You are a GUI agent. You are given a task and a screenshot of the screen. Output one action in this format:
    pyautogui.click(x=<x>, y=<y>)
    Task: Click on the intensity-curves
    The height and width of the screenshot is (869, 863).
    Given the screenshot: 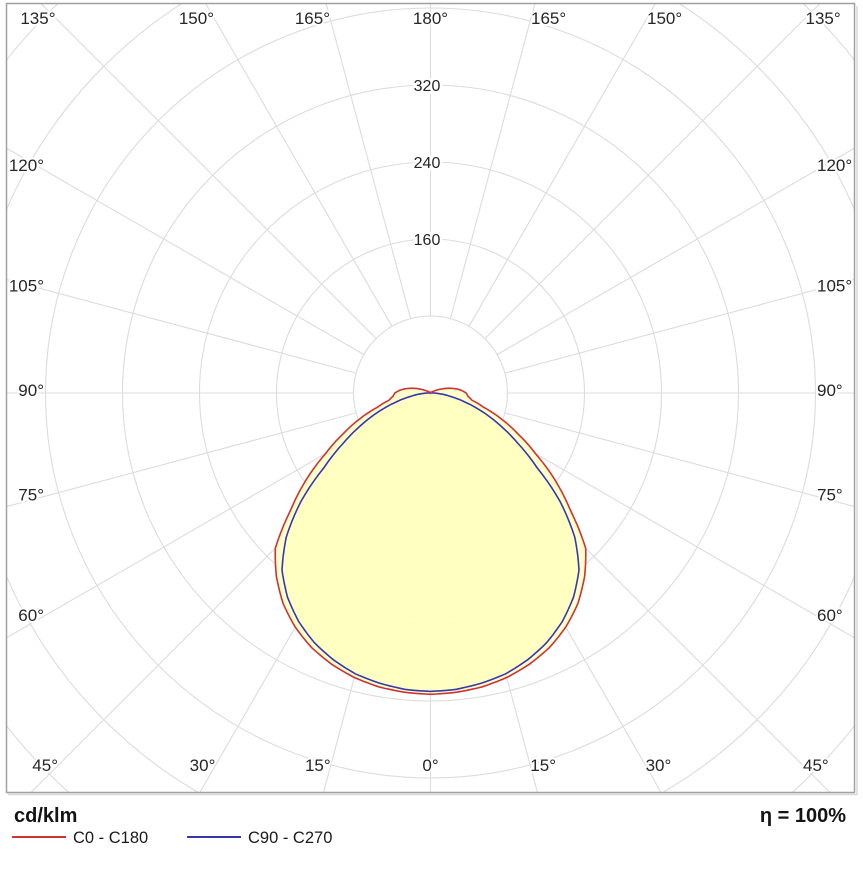 What is the action you would take?
    pyautogui.click(x=430, y=541)
    